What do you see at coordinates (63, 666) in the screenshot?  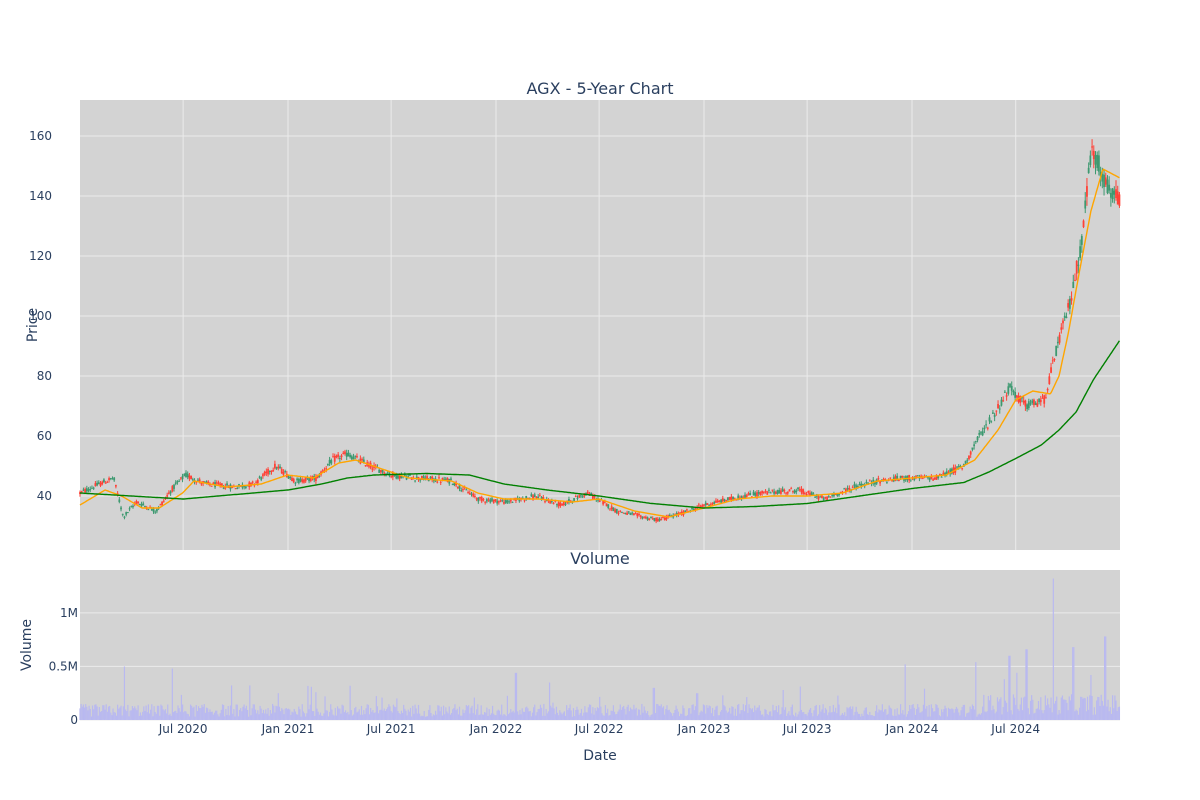 I see `volume-y-tick-label: 0.5M` at bounding box center [63, 666].